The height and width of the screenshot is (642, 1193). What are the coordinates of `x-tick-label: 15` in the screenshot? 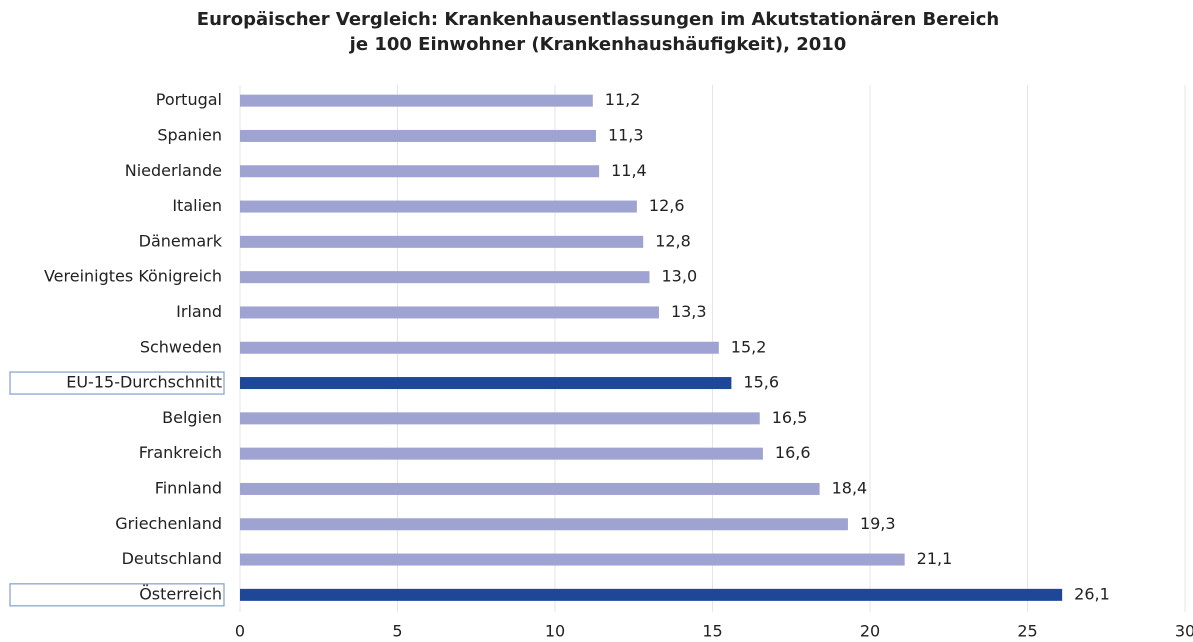 It's located at (712, 631).